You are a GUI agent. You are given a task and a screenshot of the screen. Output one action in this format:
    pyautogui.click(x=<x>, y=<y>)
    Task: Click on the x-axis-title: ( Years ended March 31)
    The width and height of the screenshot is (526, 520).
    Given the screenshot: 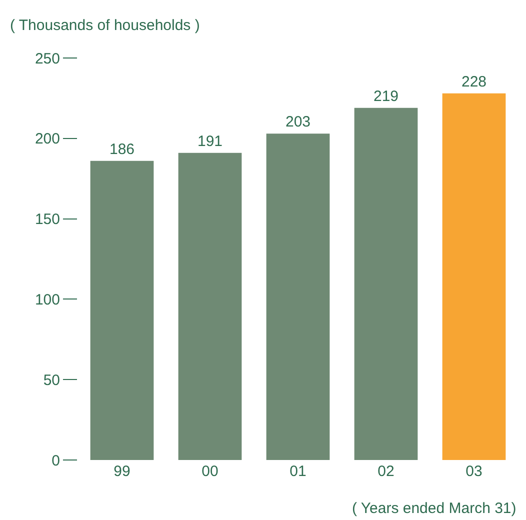 What is the action you would take?
    pyautogui.click(x=434, y=508)
    